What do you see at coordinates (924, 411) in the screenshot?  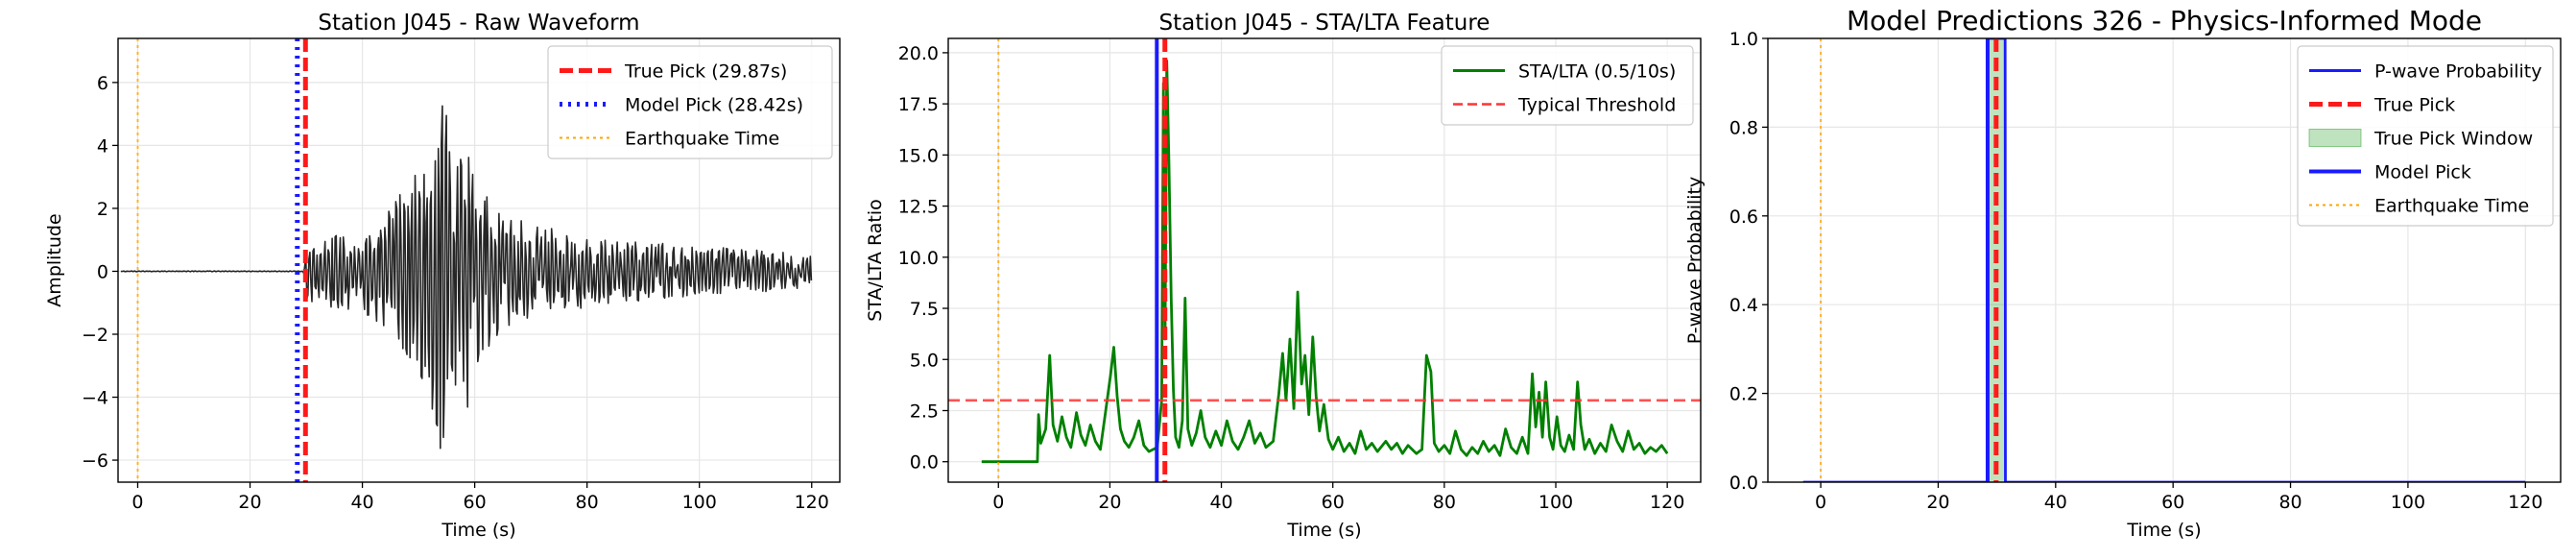 I see `y-tick-label: 2.5` at bounding box center [924, 411].